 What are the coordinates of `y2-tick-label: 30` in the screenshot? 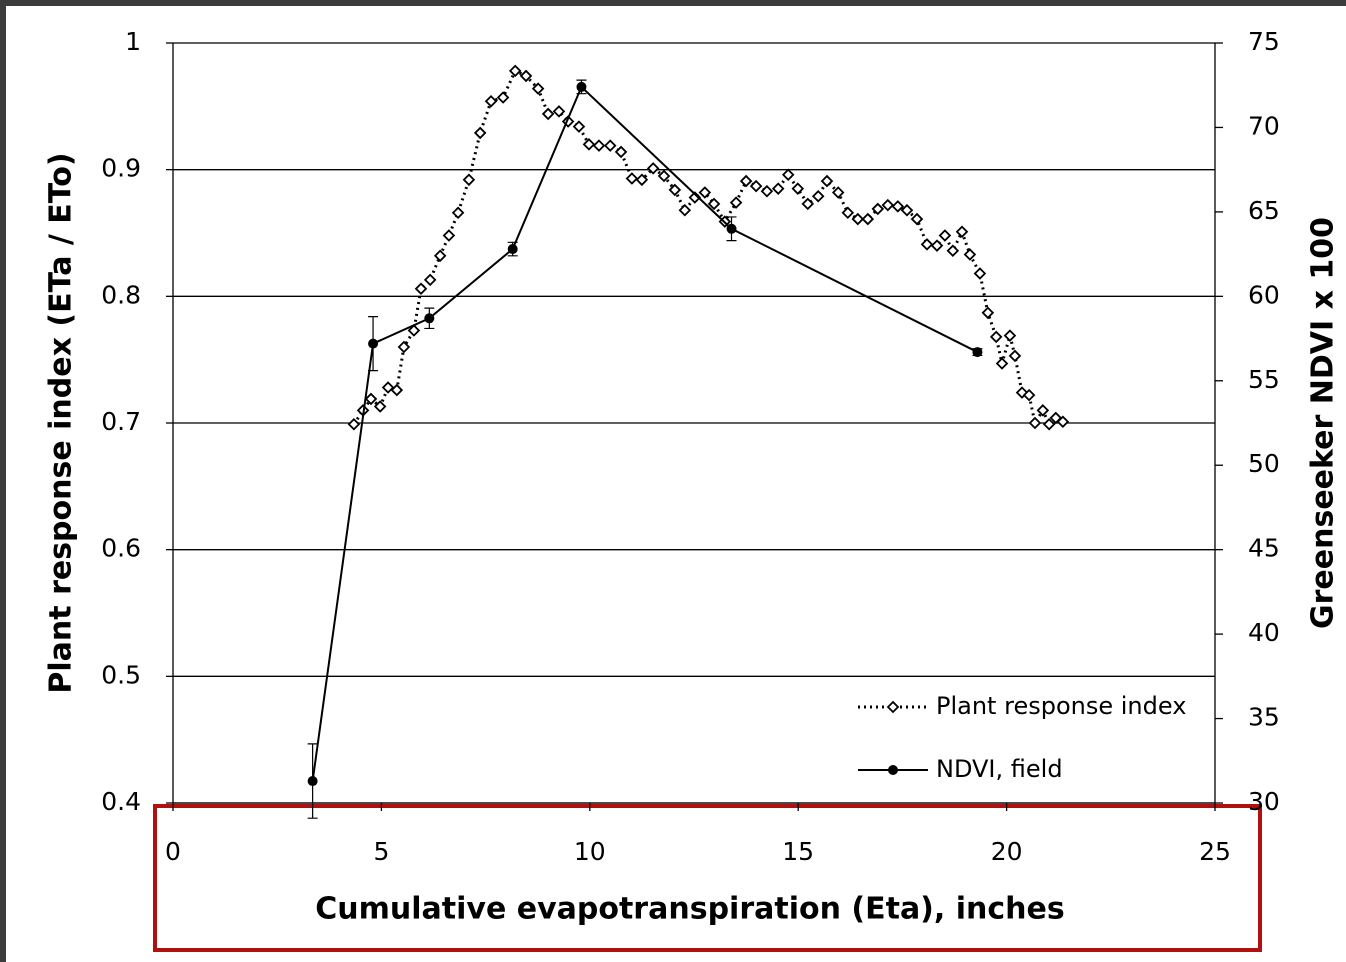 It's located at (1264, 801).